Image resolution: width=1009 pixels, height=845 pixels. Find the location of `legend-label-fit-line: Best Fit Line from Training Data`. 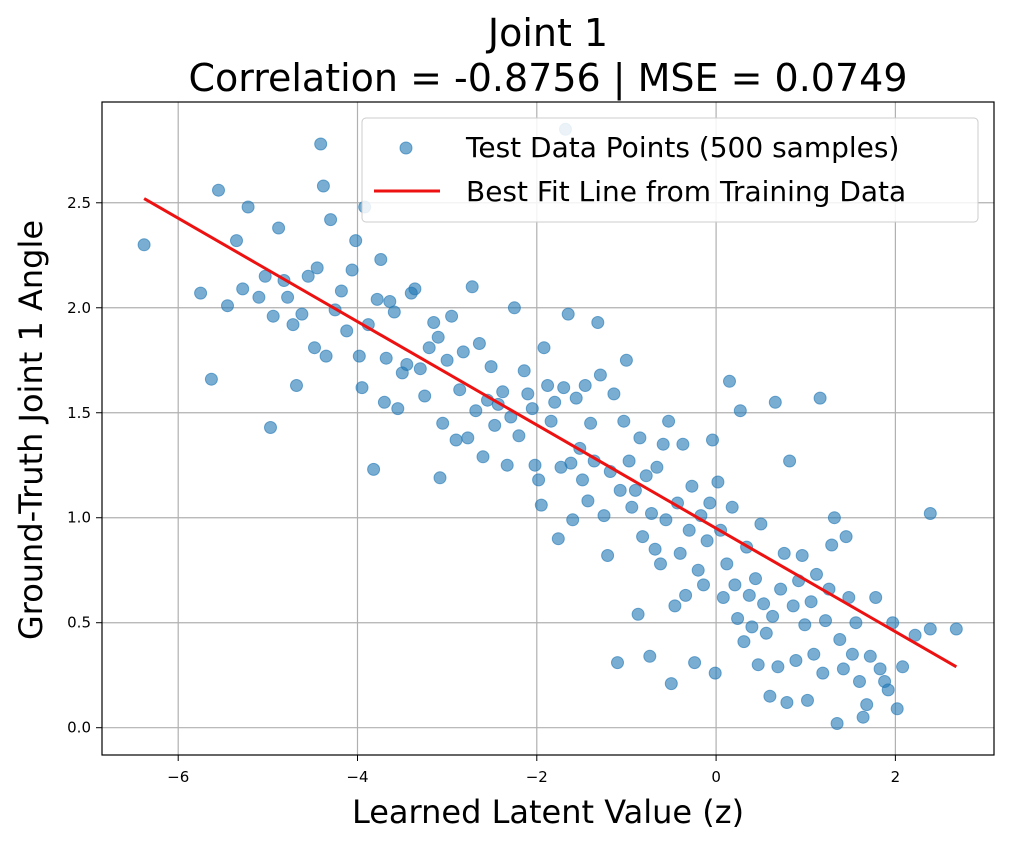

legend-label-fit-line: Best Fit Line from Training Data is located at coordinates (686, 191).